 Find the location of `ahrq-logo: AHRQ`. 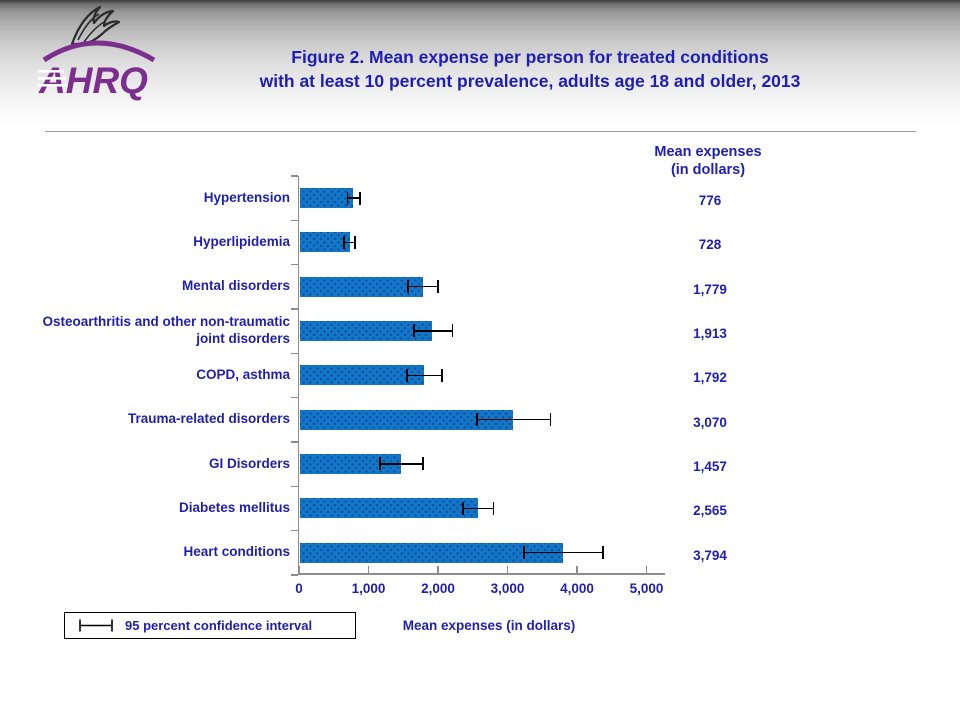

ahrq-logo: AHRQ is located at coordinates (103, 55).